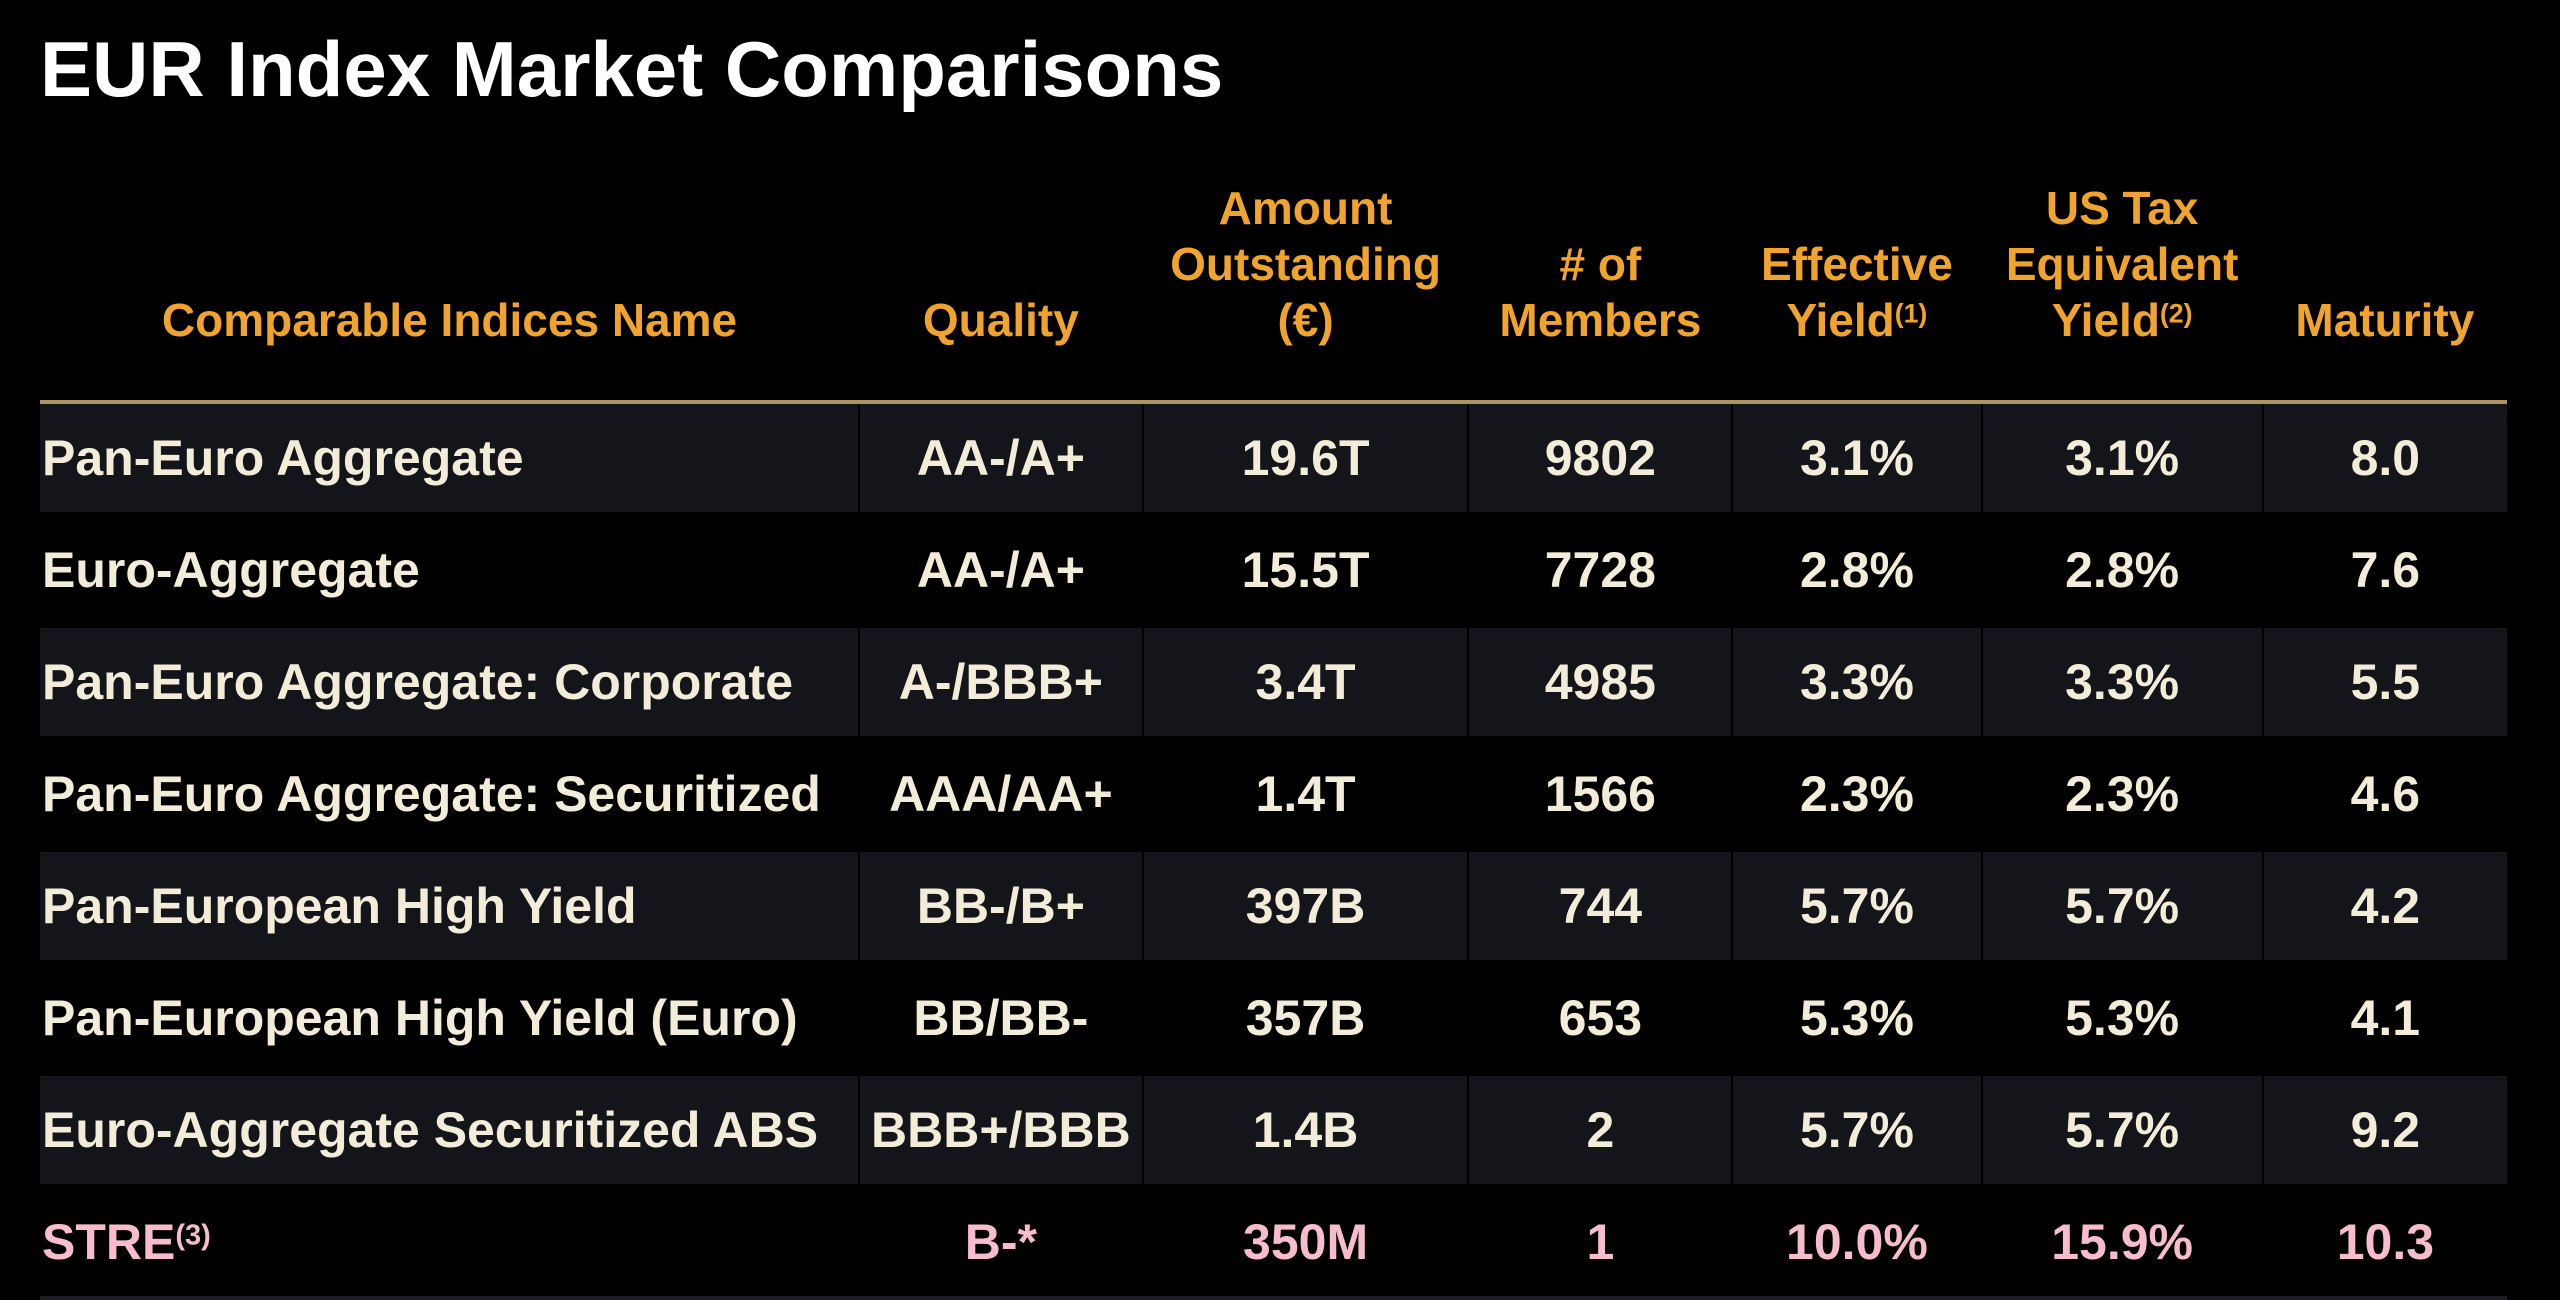 The height and width of the screenshot is (1300, 2560). I want to click on cell-quality: AAA/AA+, so click(1000, 794).